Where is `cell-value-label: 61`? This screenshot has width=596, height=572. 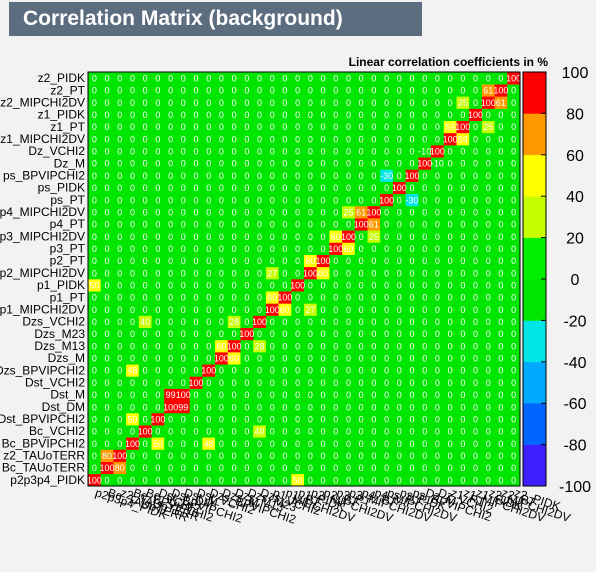
cell-value-label: 61 is located at coordinates (501, 103).